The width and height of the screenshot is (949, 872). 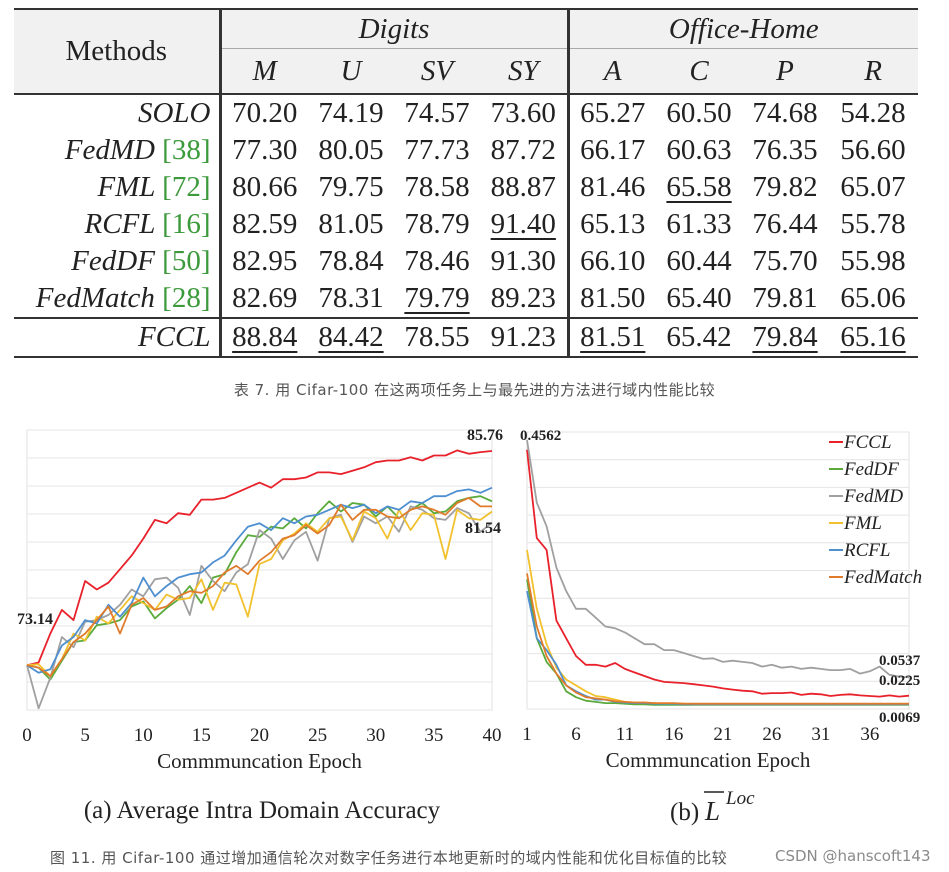 What do you see at coordinates (673, 734) in the screenshot?
I see `x-tick-label: 16` at bounding box center [673, 734].